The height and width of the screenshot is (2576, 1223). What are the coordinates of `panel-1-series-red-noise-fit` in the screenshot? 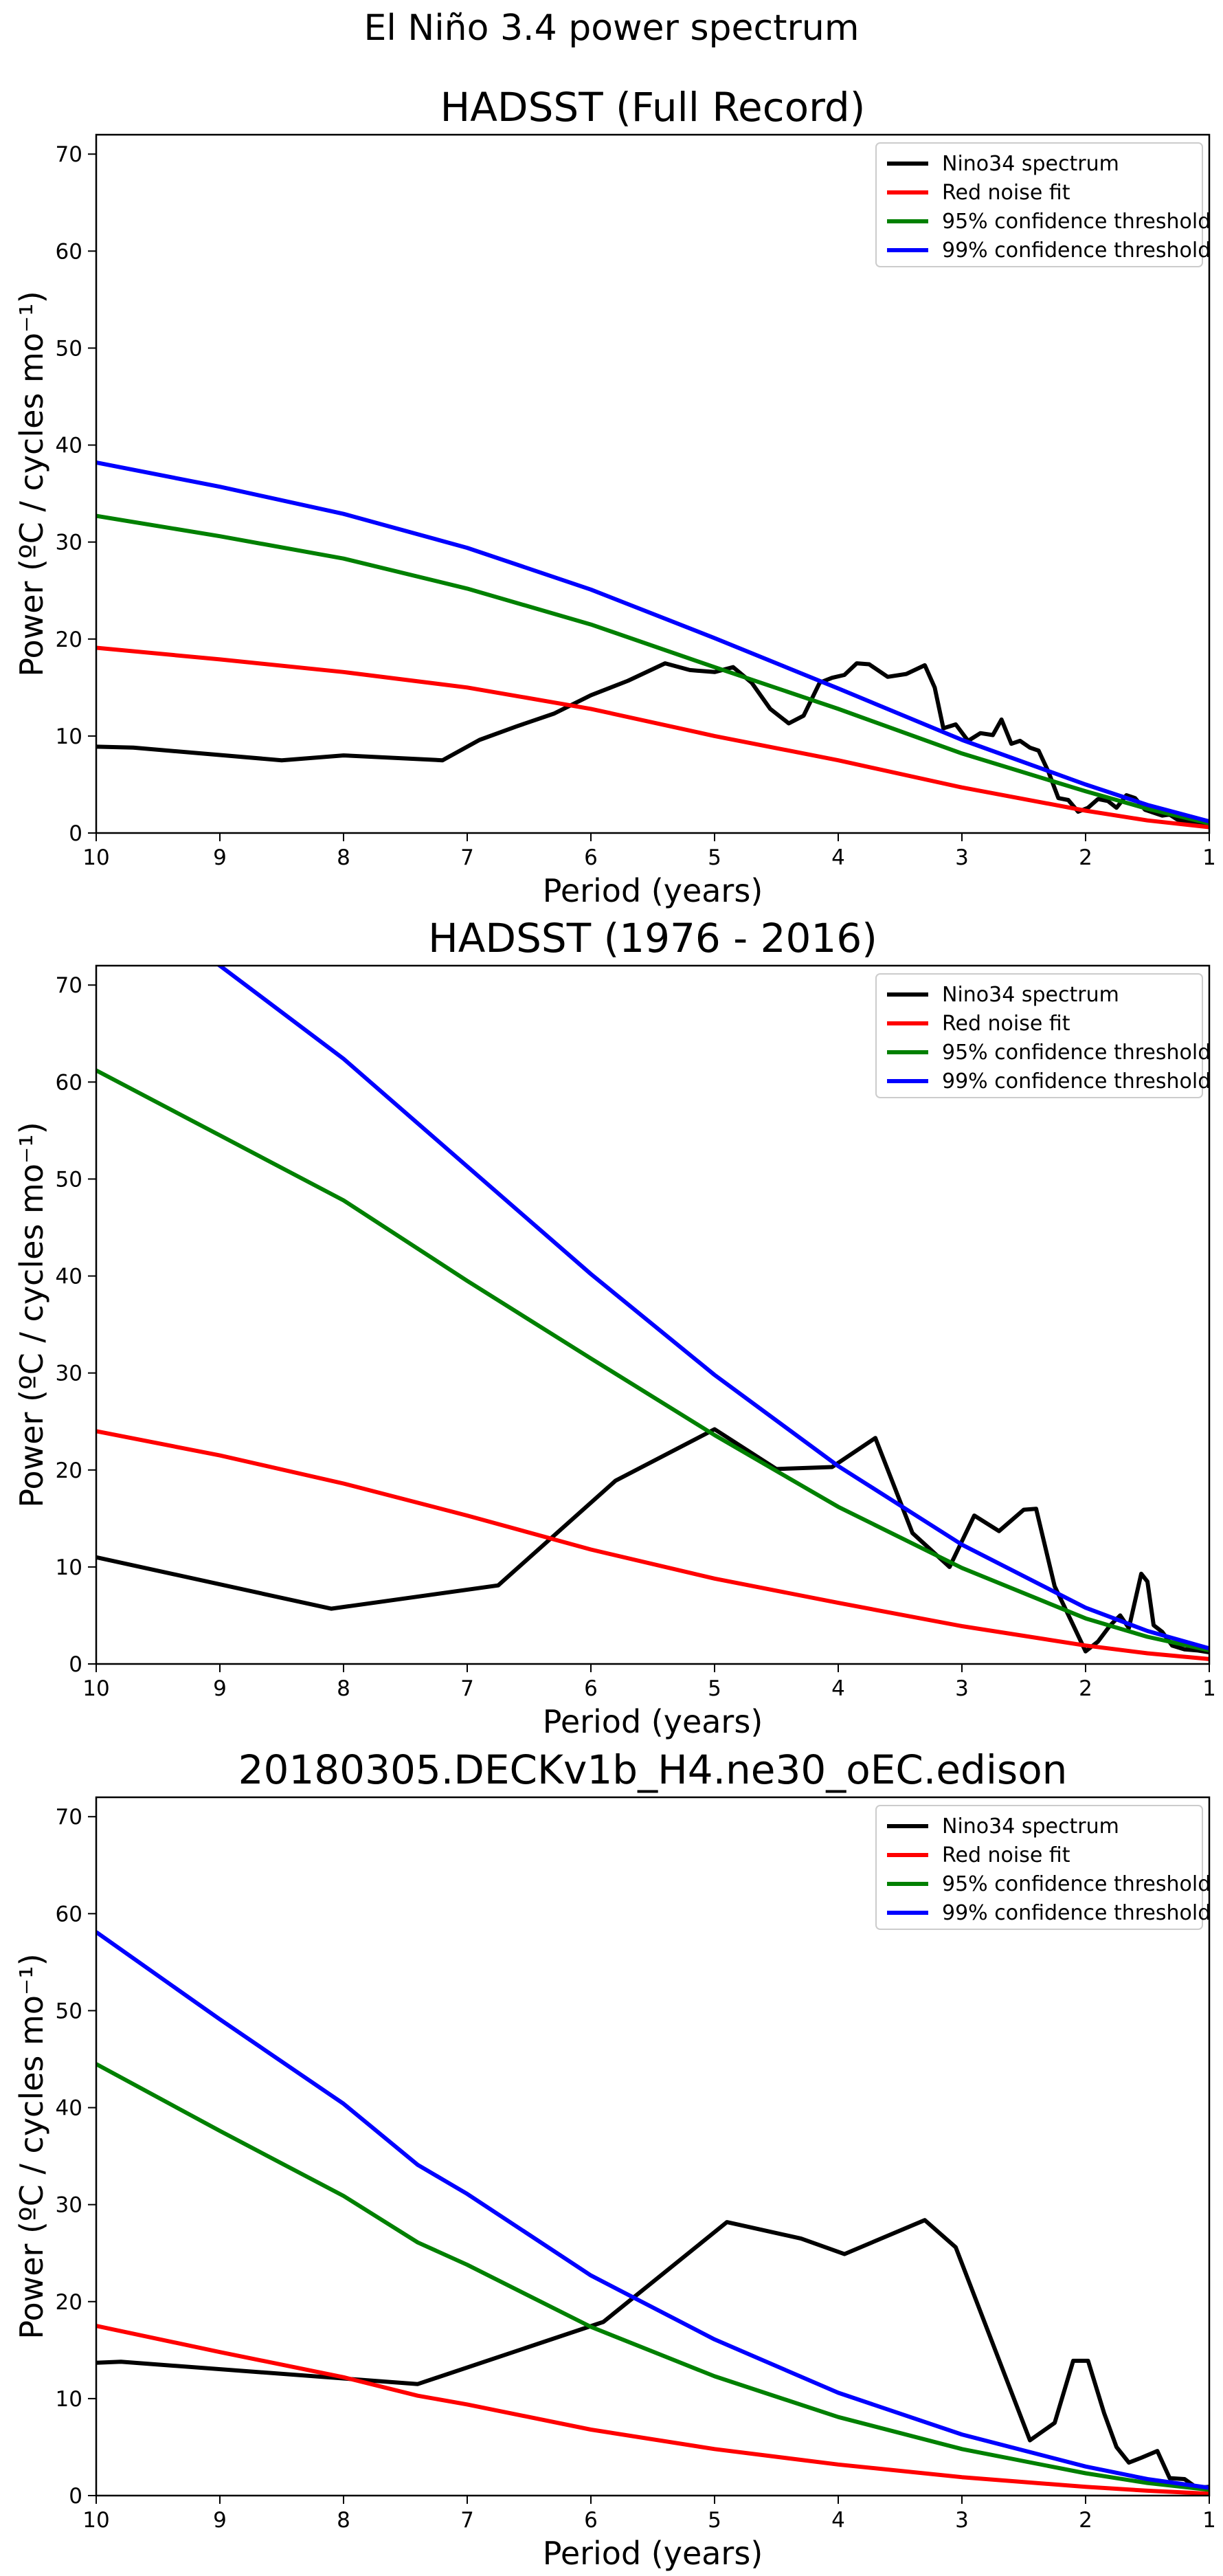 It's located at (652, 737).